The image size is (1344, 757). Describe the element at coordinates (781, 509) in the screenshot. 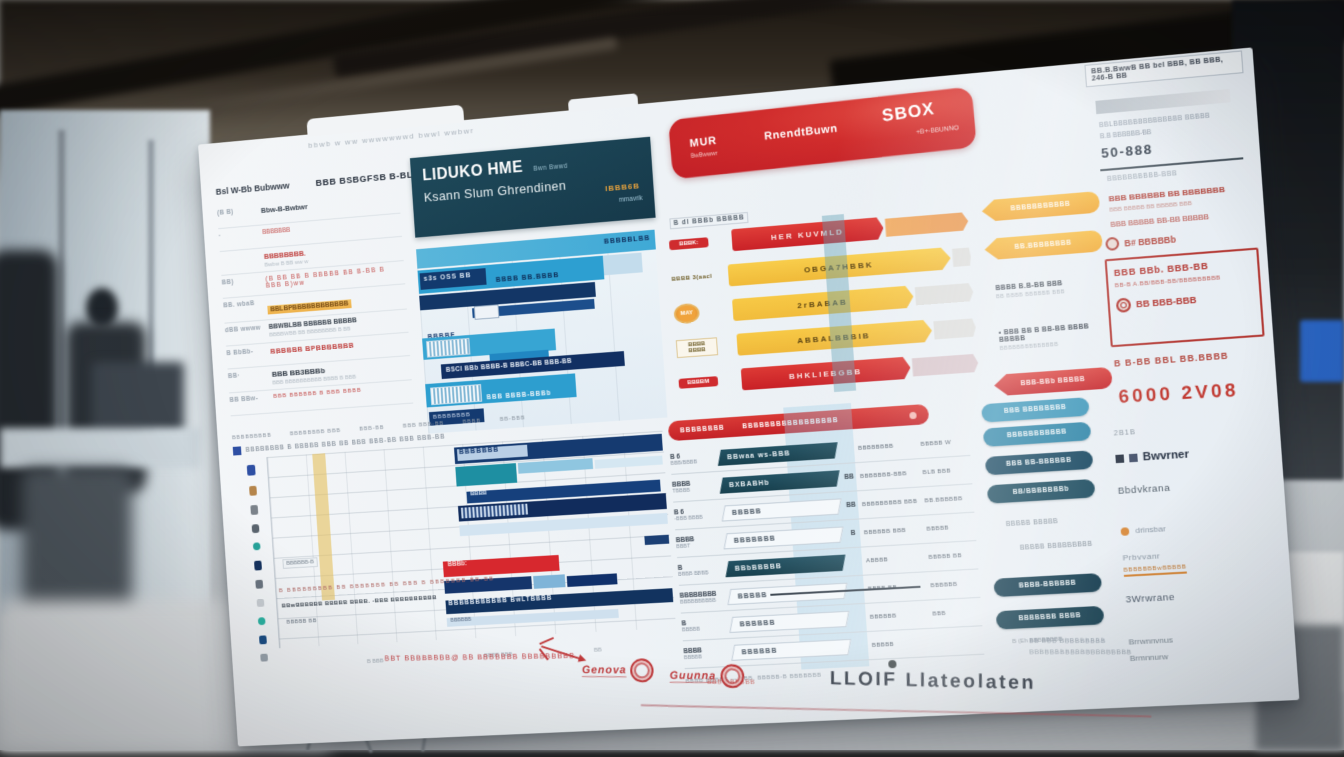

I see `row-bar: BBBBB` at that location.